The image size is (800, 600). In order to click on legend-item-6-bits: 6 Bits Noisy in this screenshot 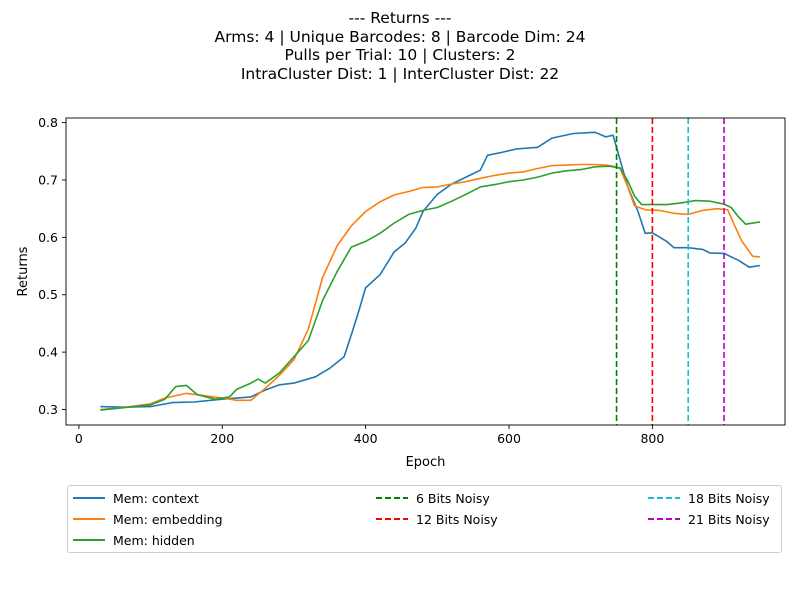, I will do `click(433, 498)`.